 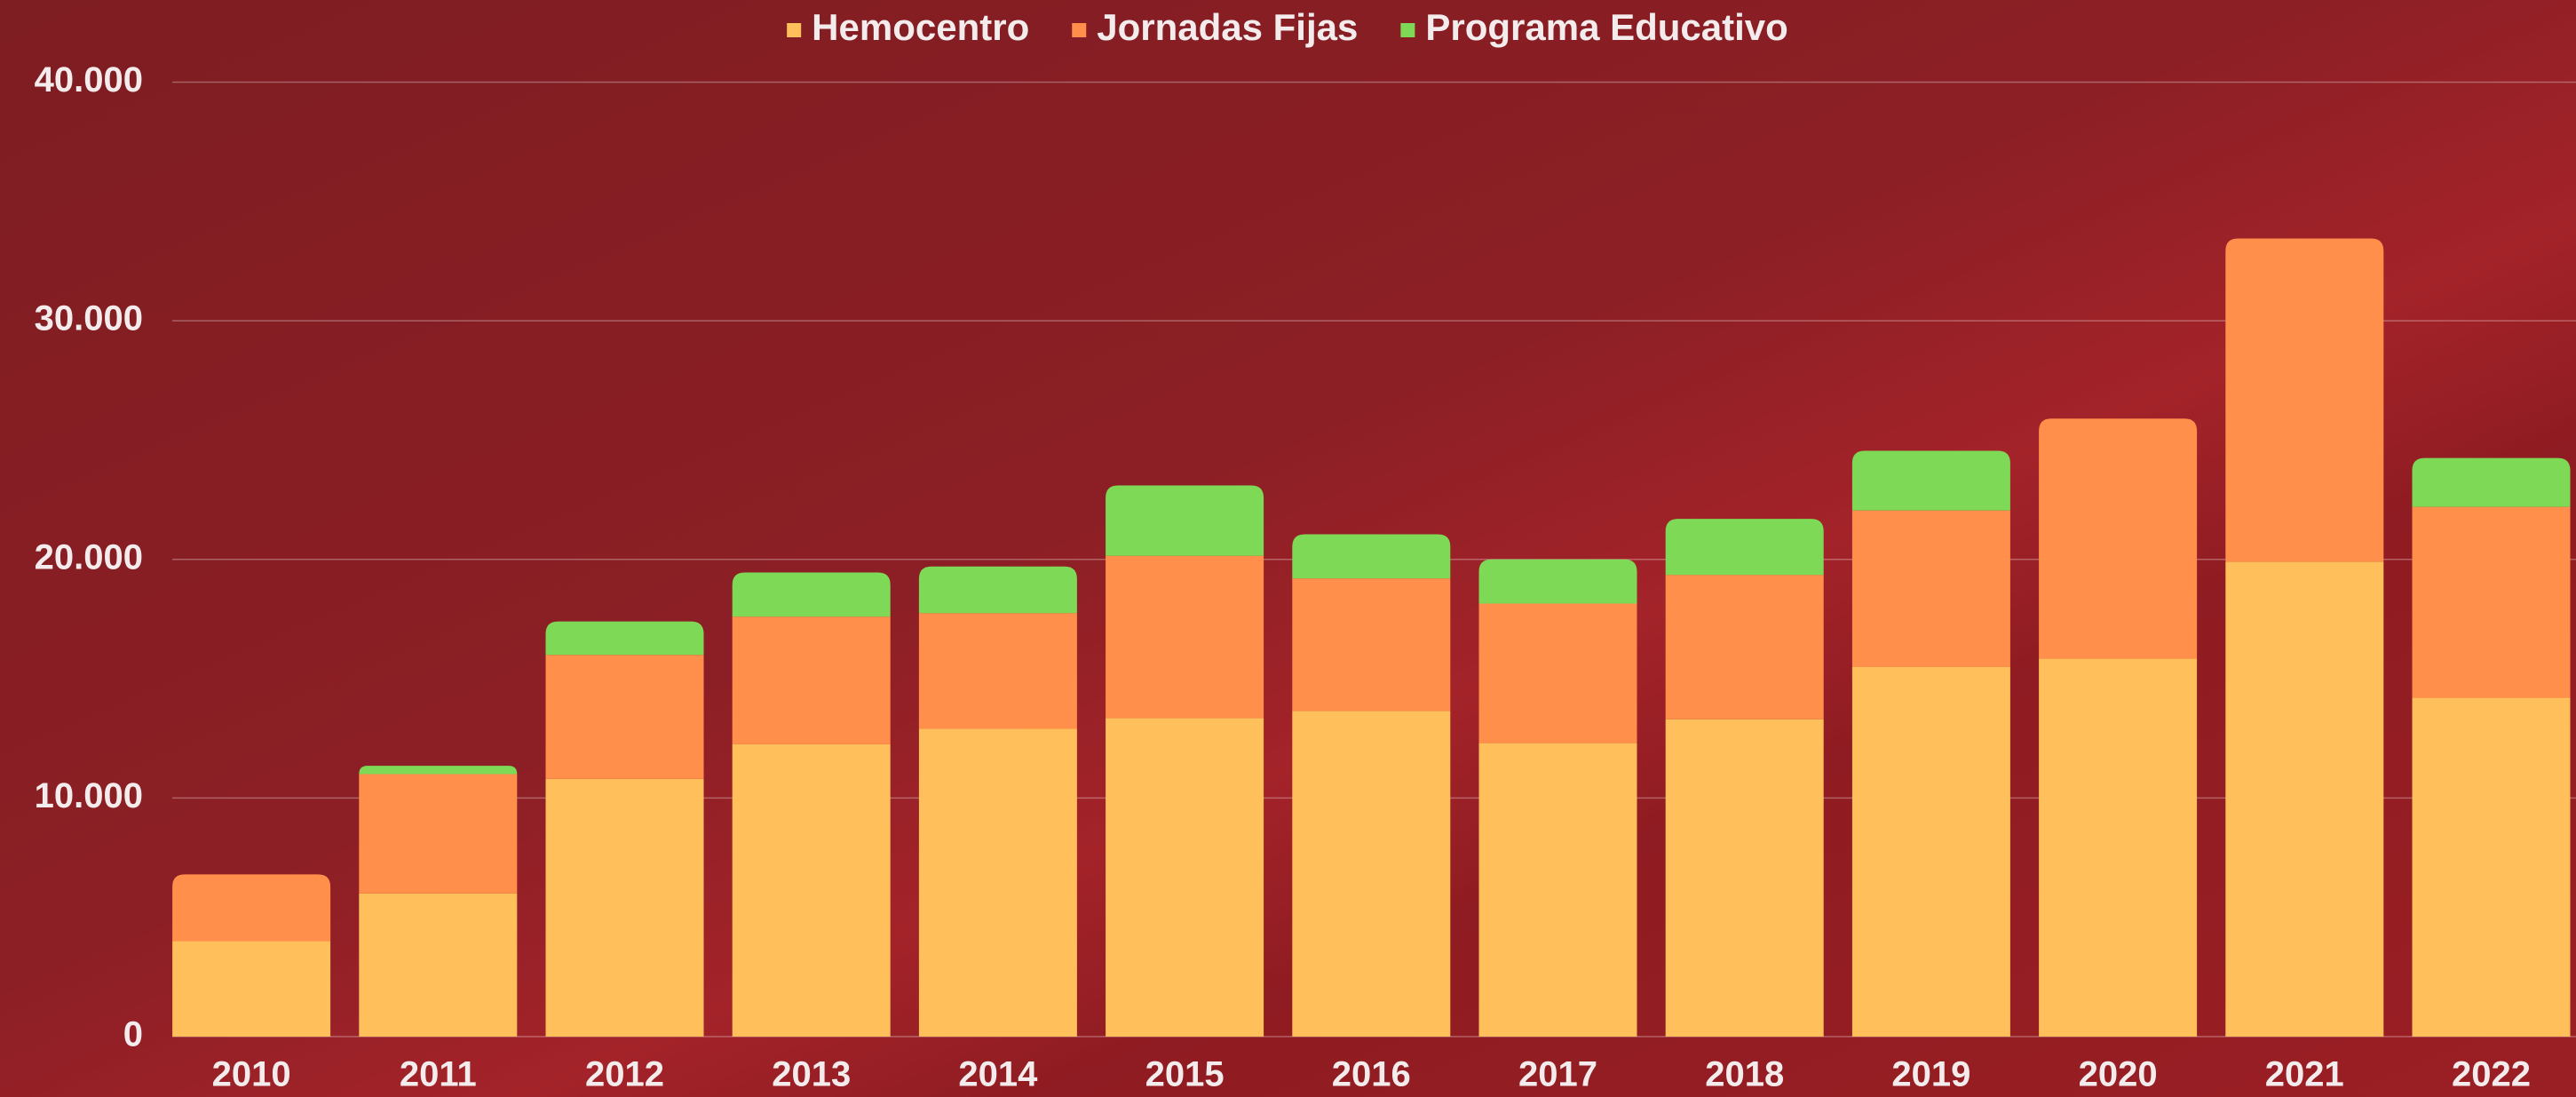 What do you see at coordinates (1931, 1074) in the screenshot?
I see `x-tick-label: 2019` at bounding box center [1931, 1074].